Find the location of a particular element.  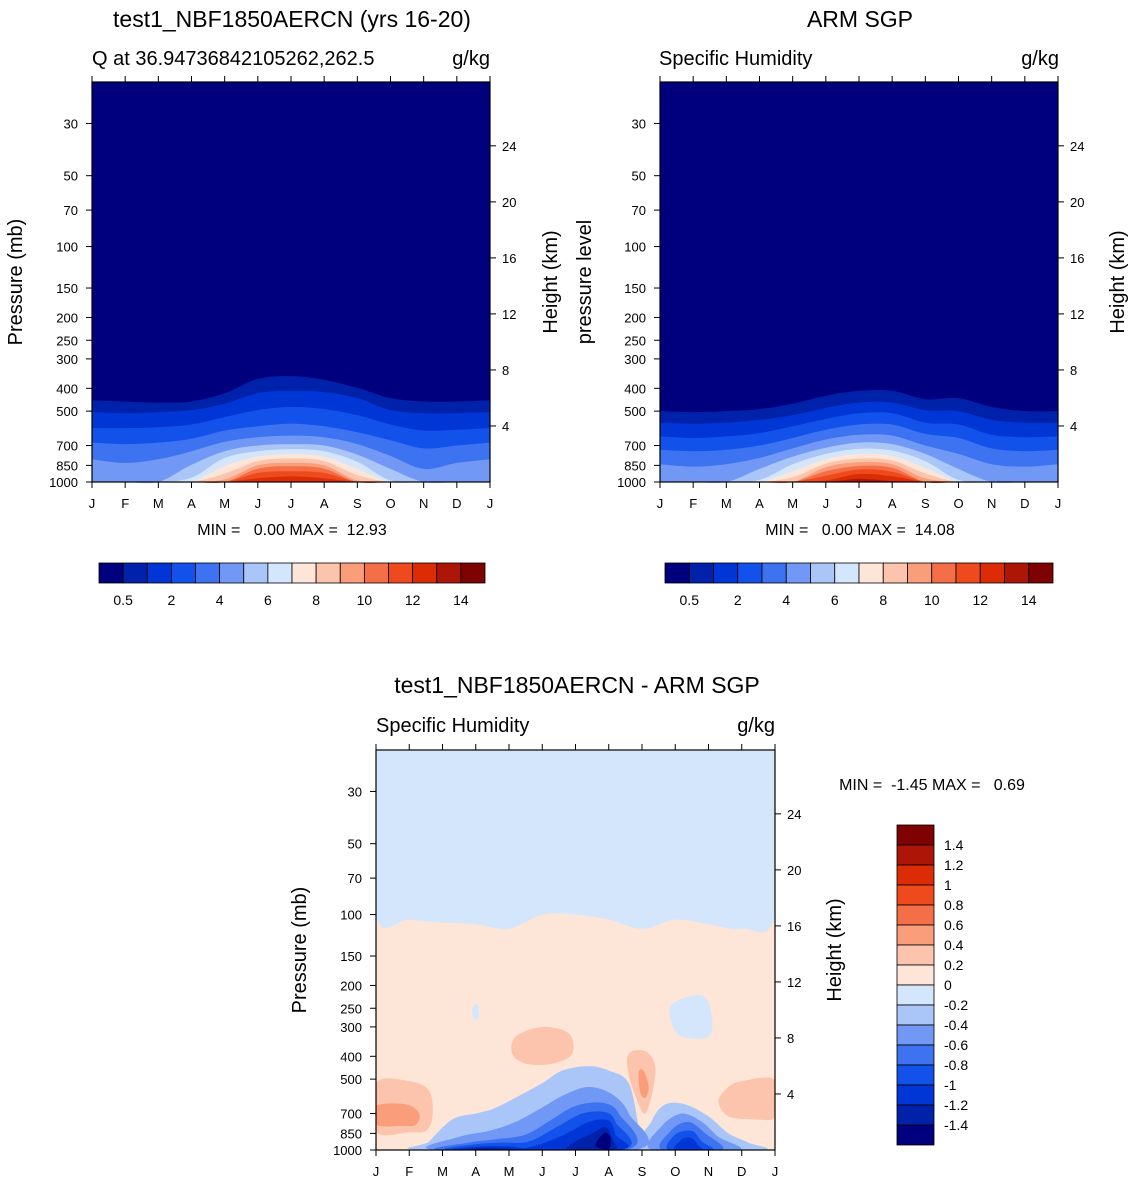

model-y-tick-label: 250 is located at coordinates (67, 340).